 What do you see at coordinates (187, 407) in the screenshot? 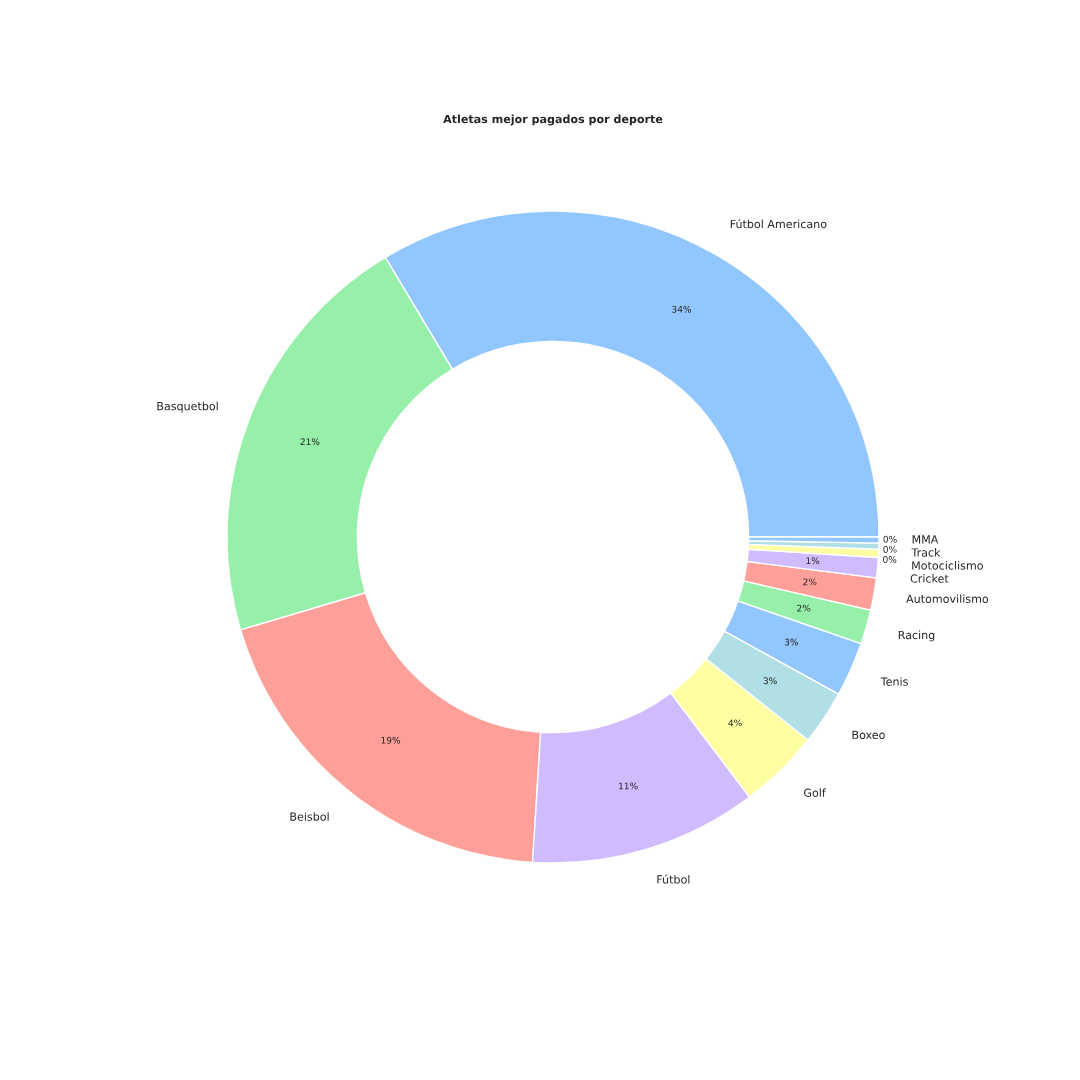
I see `slice-label: Basquetbol` at bounding box center [187, 407].